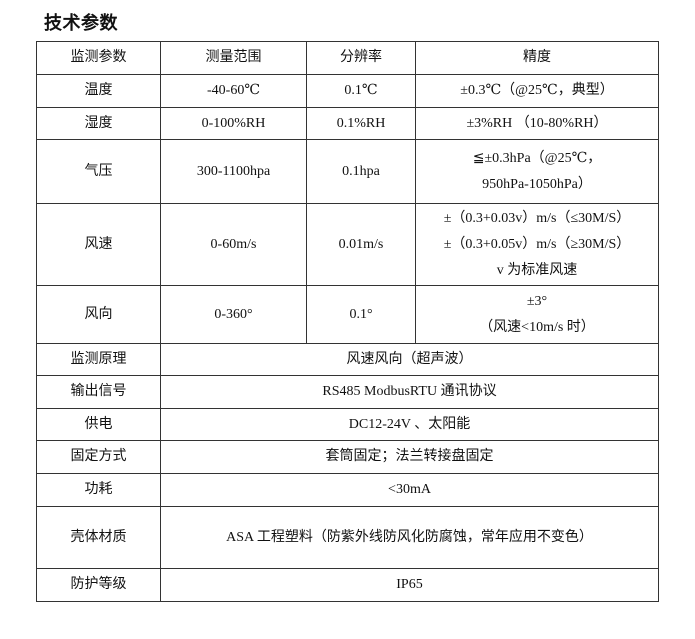 Image resolution: width=695 pixels, height=639 pixels. I want to click on cell-resolution: 0.1°, so click(361, 314).